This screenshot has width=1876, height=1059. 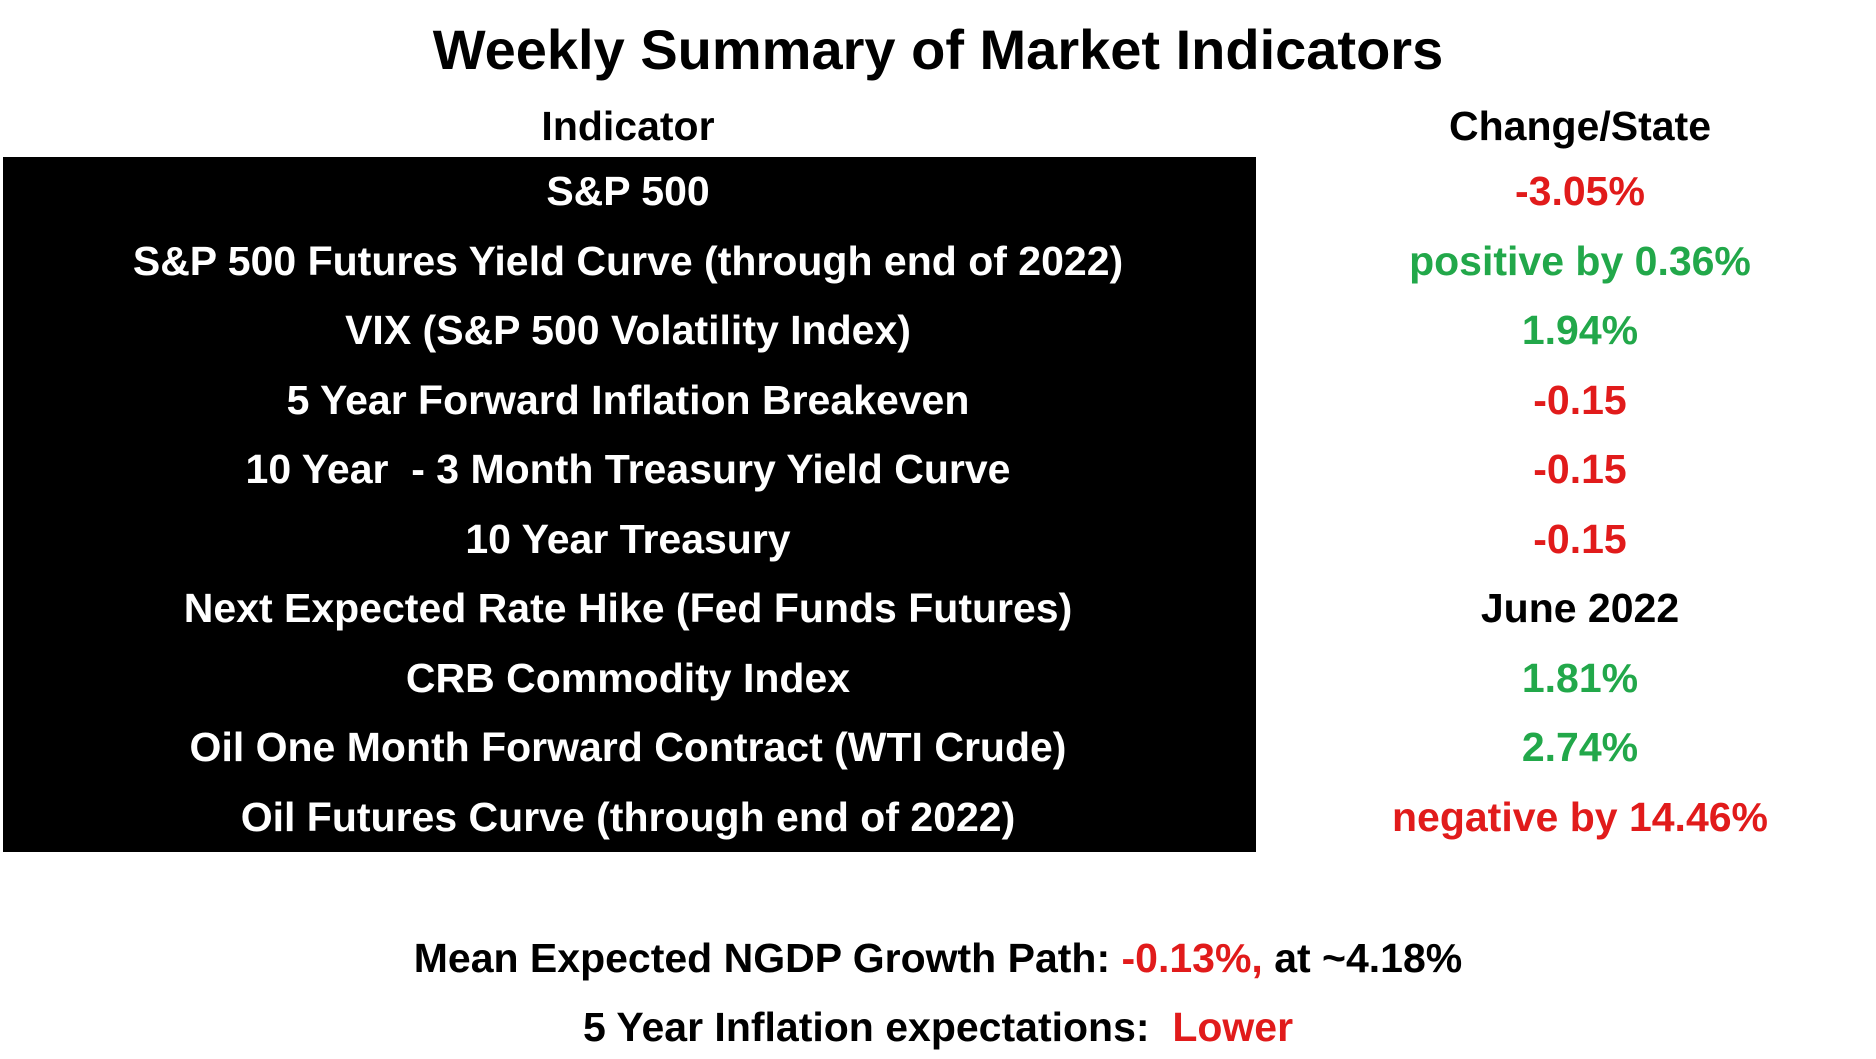 I want to click on indicator-name: CRB Commodity Index, so click(x=628, y=677).